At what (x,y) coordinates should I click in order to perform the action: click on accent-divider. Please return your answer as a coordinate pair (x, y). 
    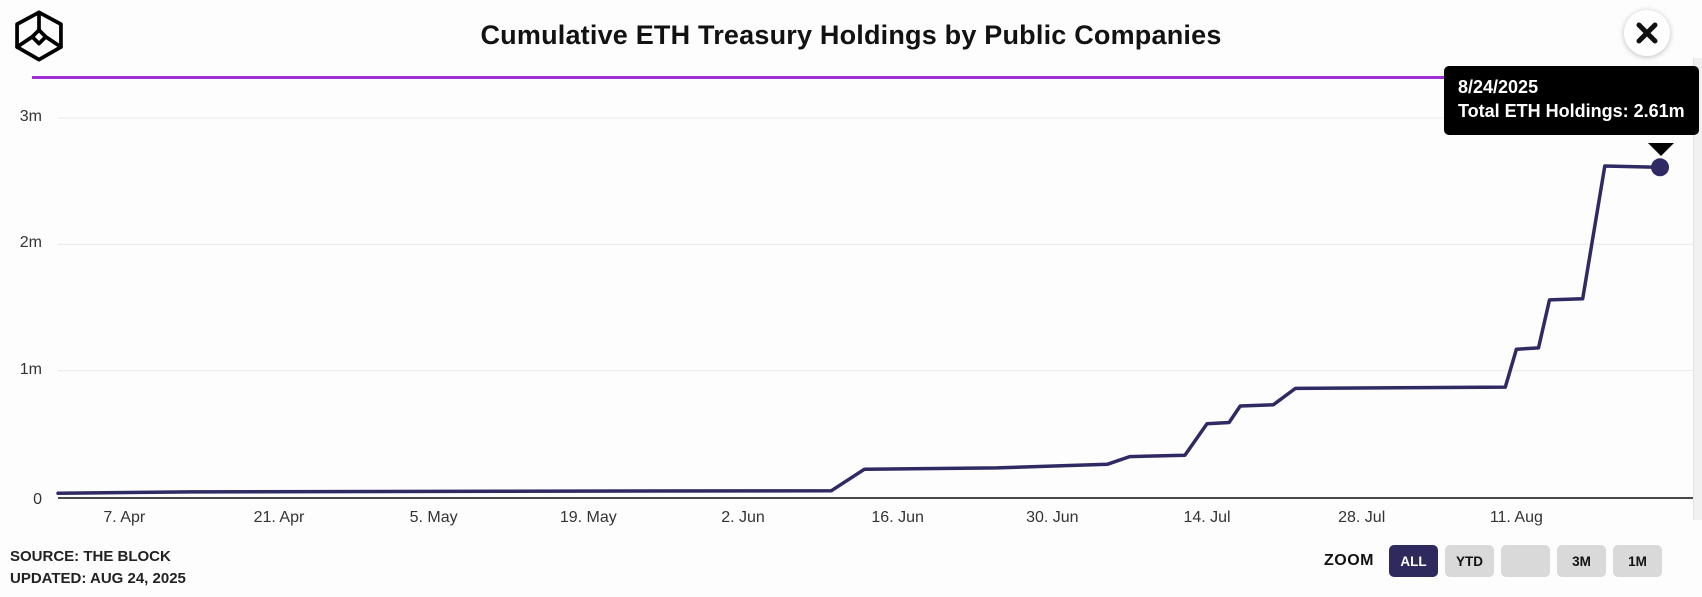
    Looking at the image, I should click on (863, 77).